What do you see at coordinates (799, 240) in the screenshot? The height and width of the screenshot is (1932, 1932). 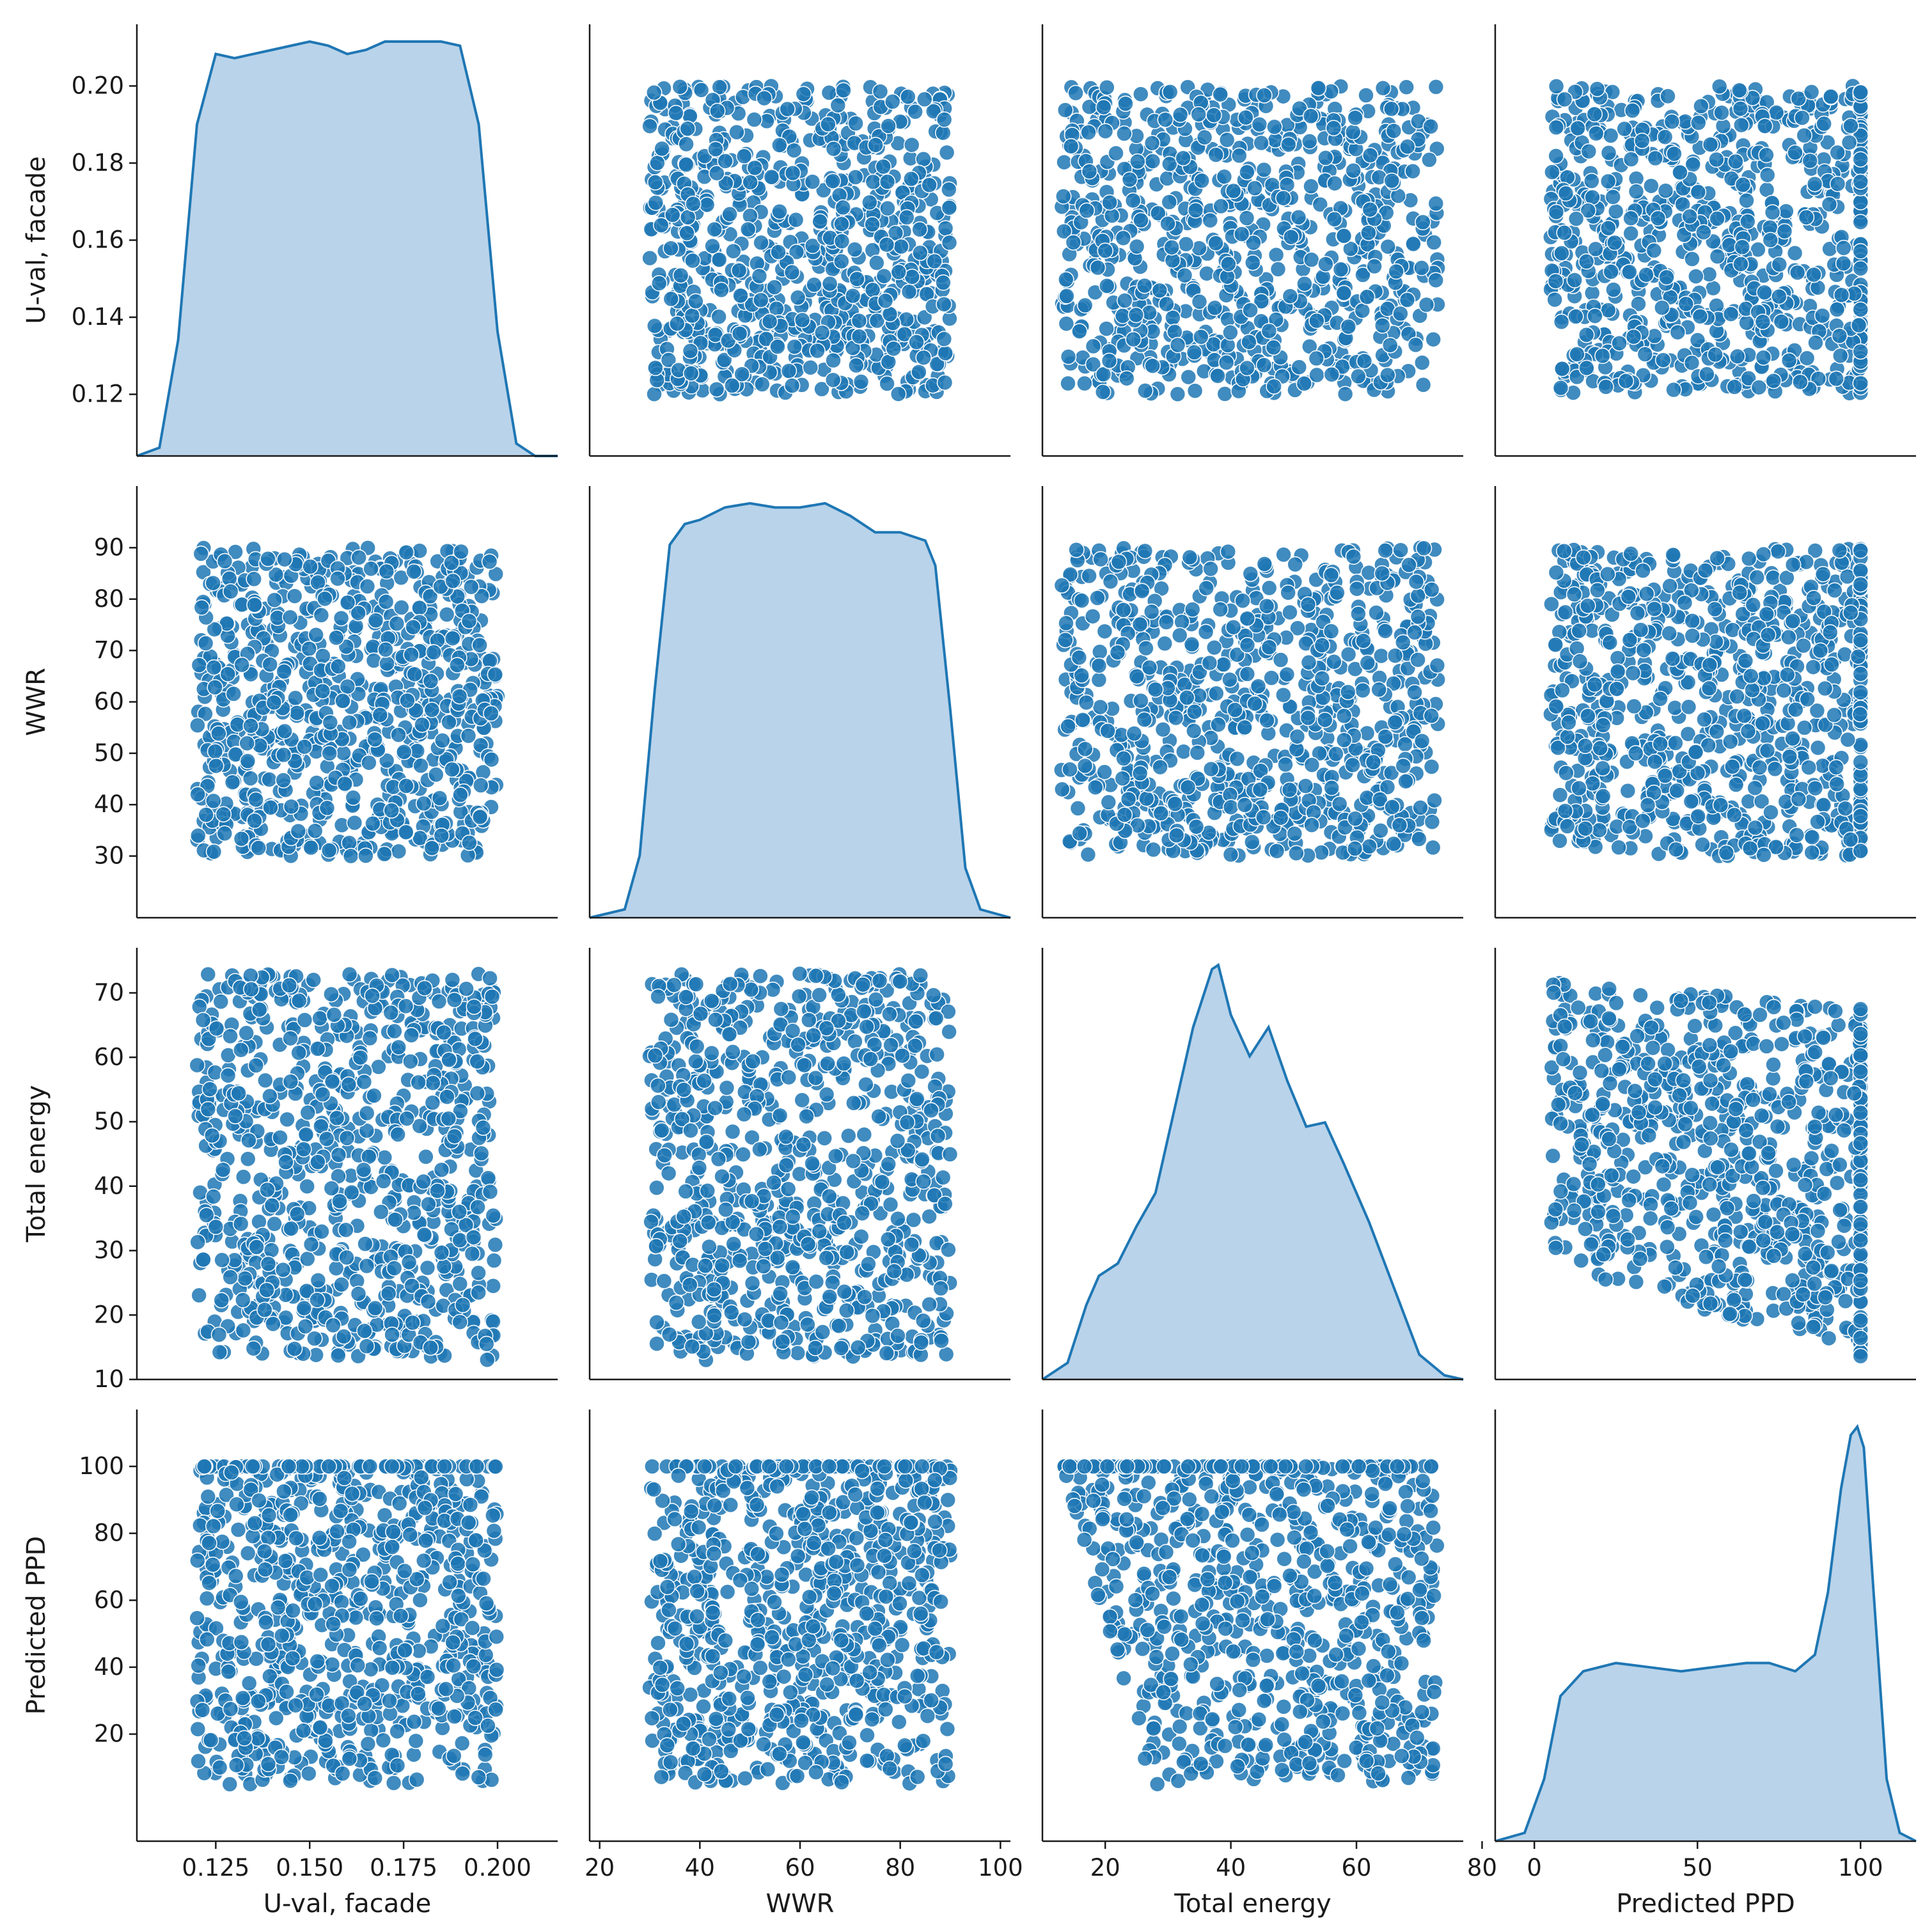 I see `scatter-points` at bounding box center [799, 240].